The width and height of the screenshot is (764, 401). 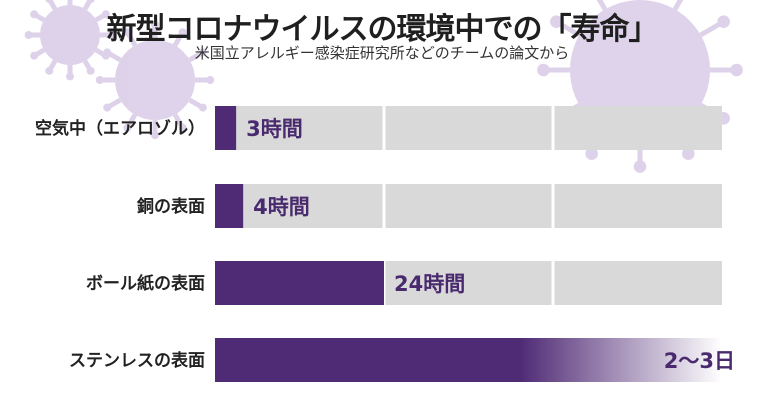 I want to click on value-label: 3時間, so click(x=274, y=129).